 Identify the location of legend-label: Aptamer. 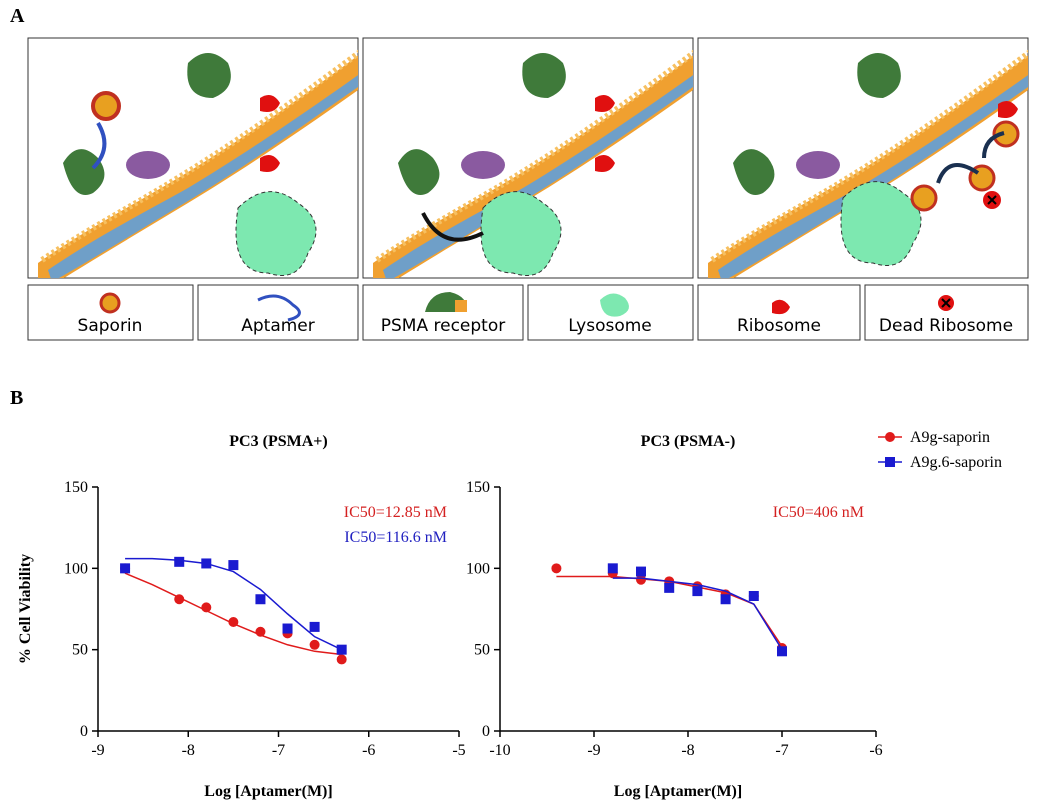
(278, 326).